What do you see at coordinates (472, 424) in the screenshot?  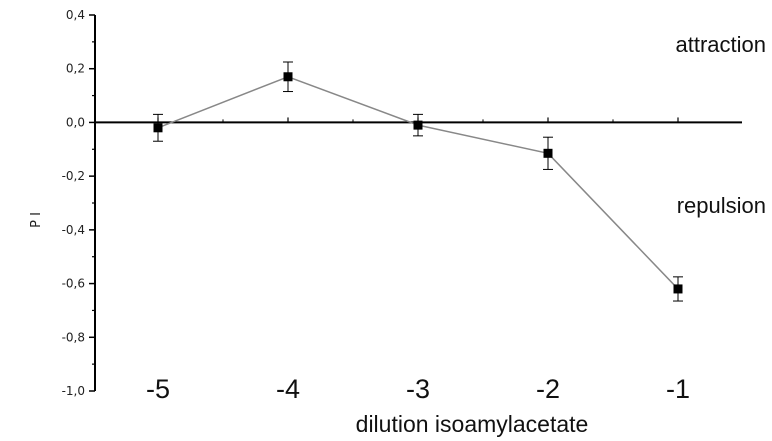 I see `x-axis-label: dilution isoamylacetate` at bounding box center [472, 424].